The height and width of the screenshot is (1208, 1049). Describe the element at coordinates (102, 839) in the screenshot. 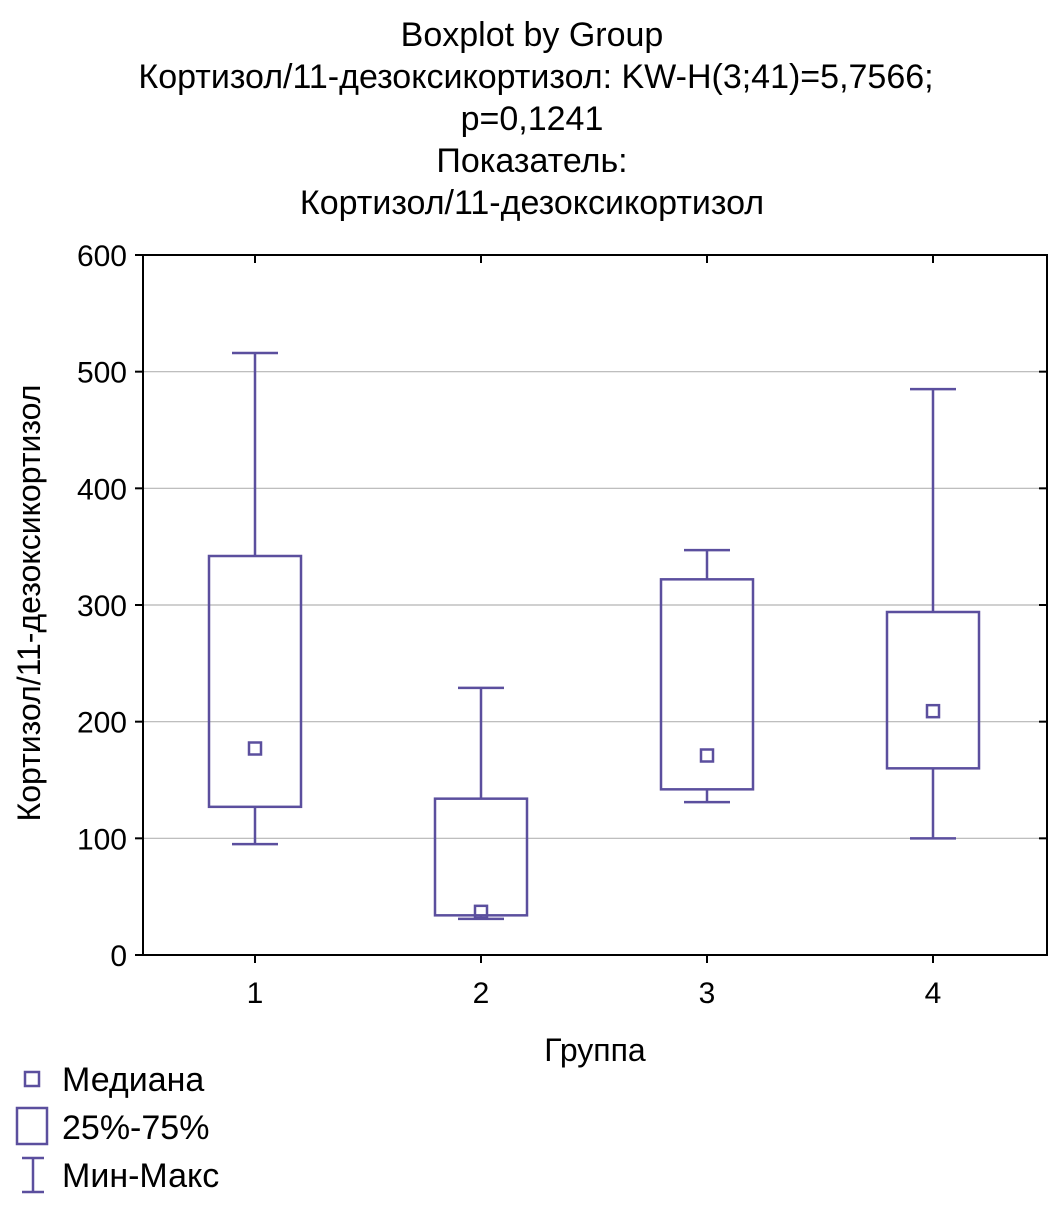

I see `y-tick-label: 100` at that location.